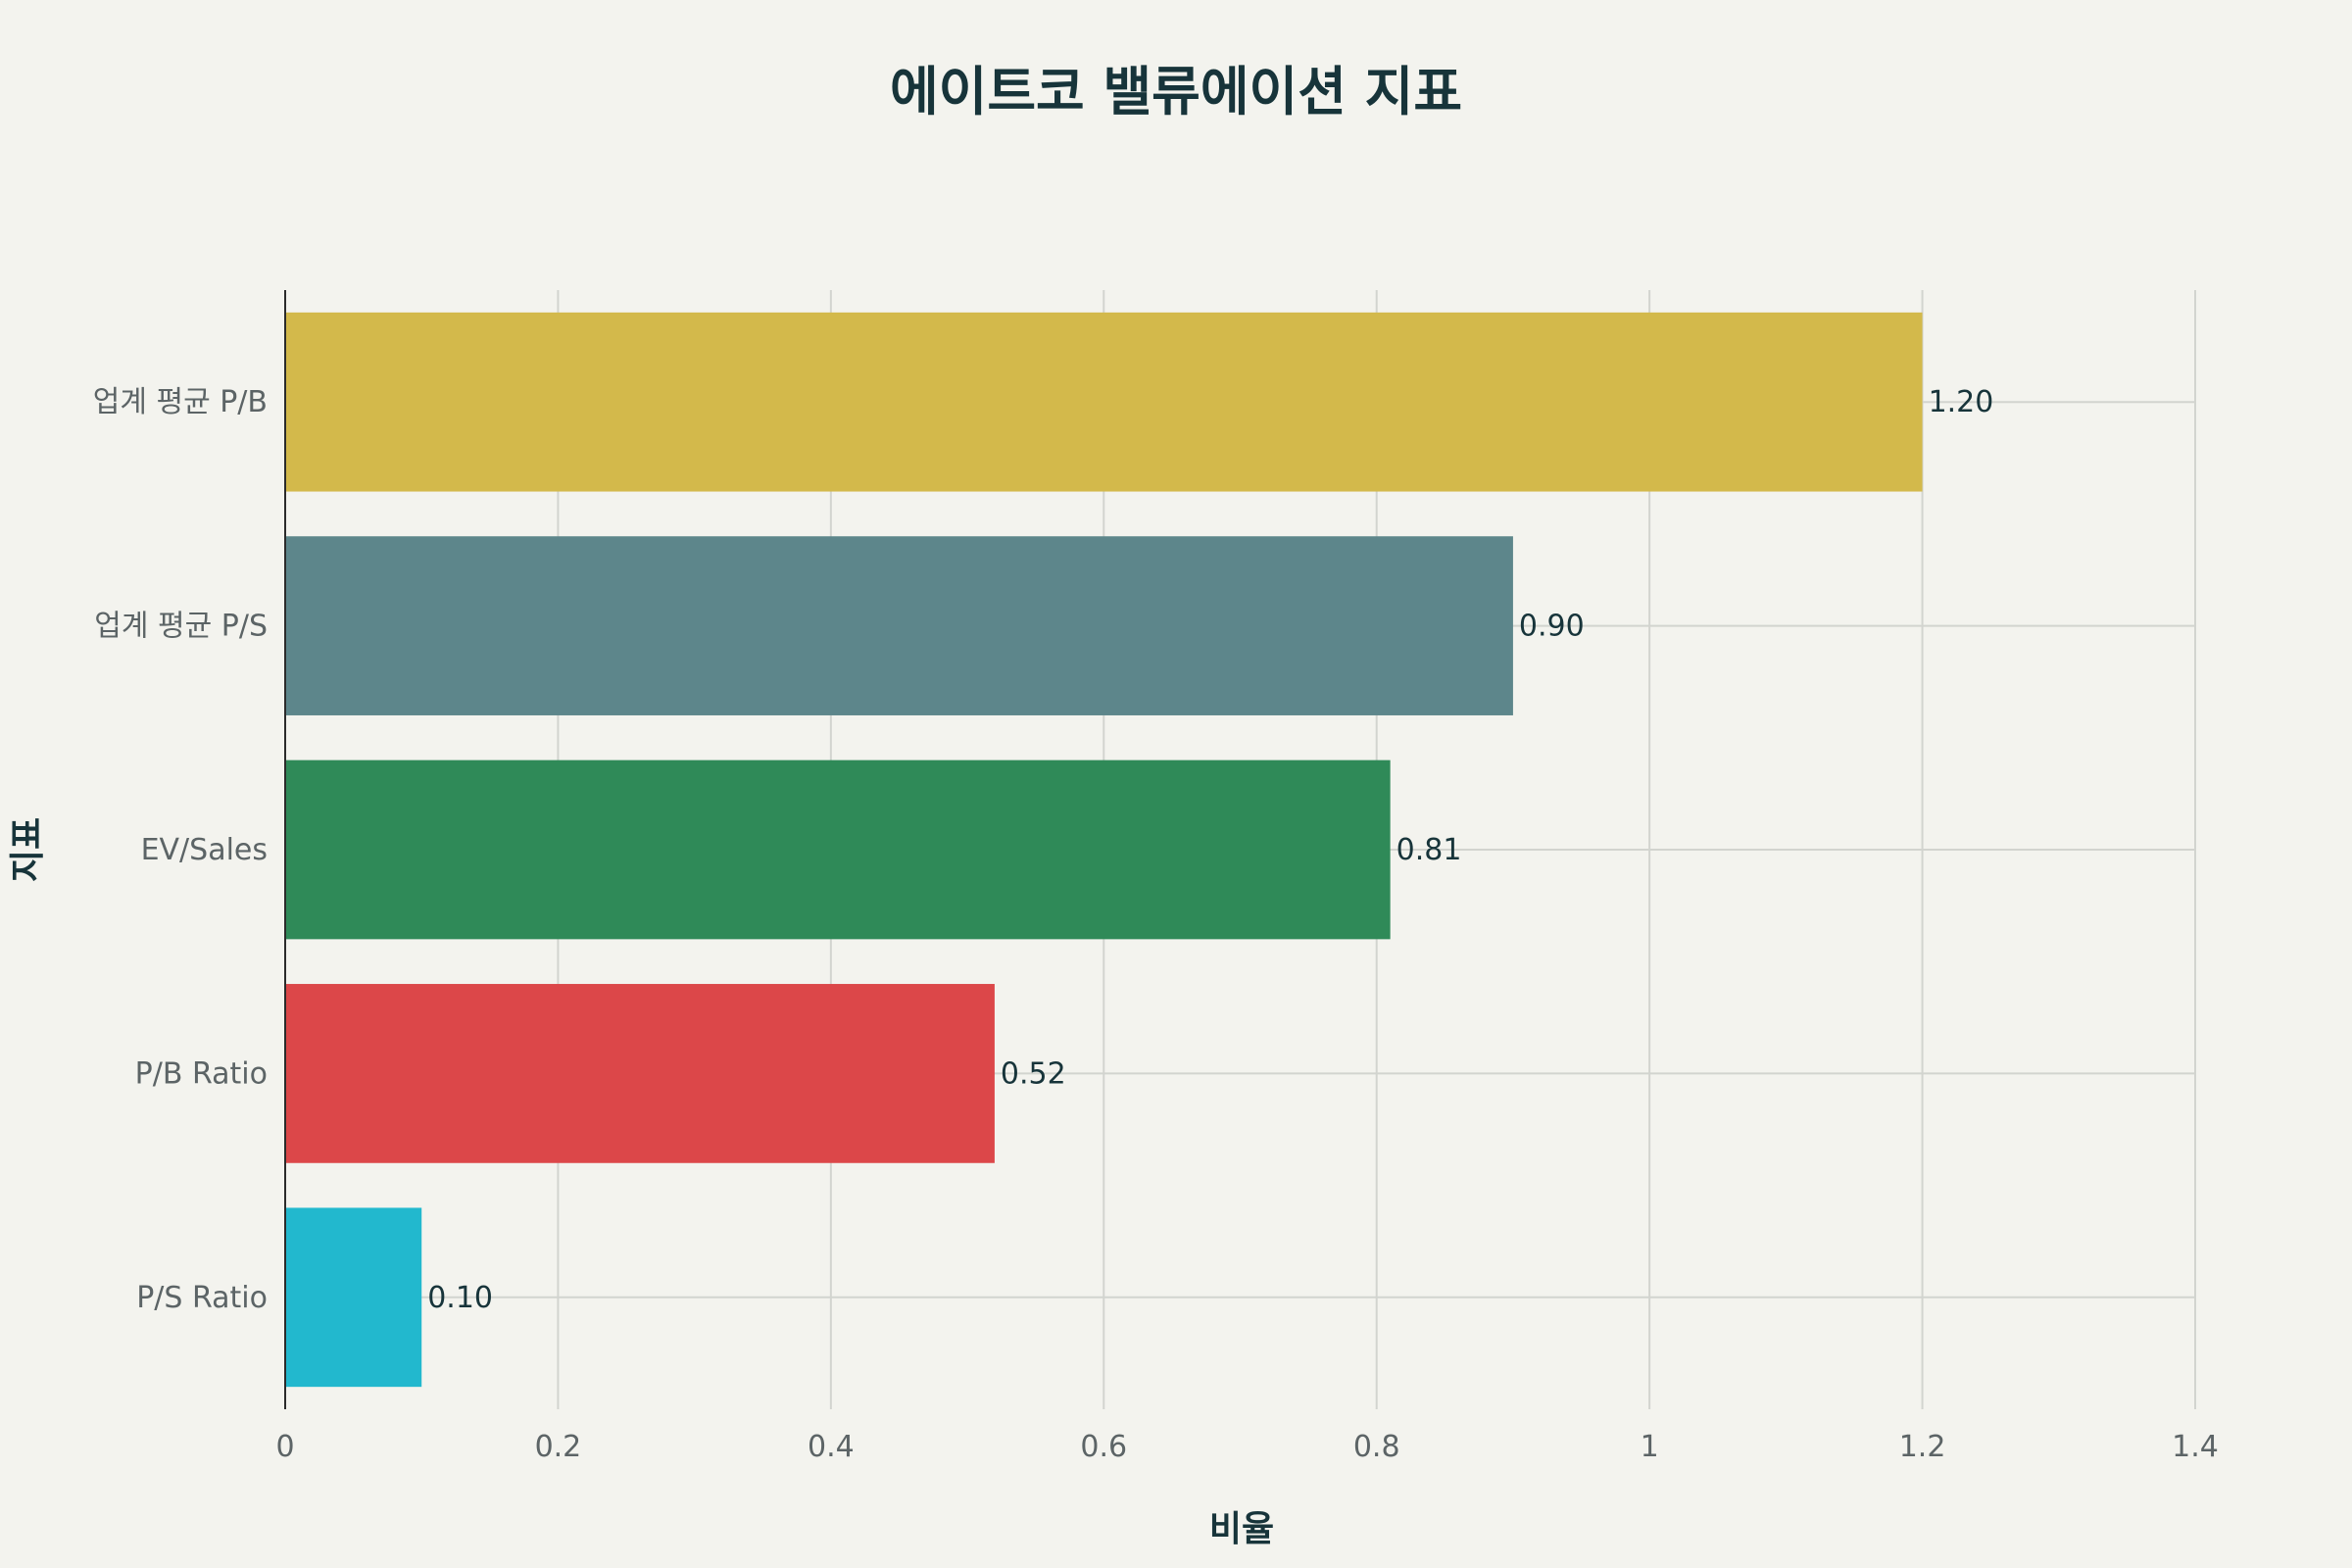 The height and width of the screenshot is (1568, 2352). Describe the element at coordinates (201, 1073) in the screenshot. I see `y-tick-label: P/B Ratio` at that location.